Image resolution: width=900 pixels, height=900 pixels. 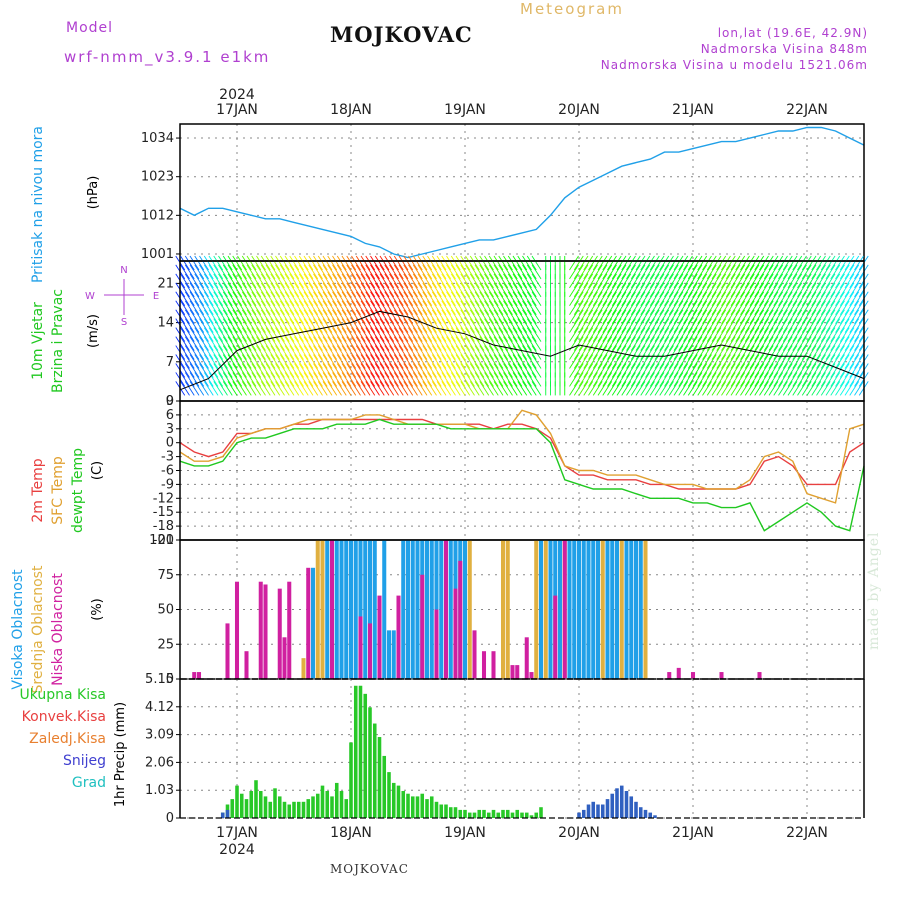 I want to click on precip-bar-snow, so click(x=655, y=816).